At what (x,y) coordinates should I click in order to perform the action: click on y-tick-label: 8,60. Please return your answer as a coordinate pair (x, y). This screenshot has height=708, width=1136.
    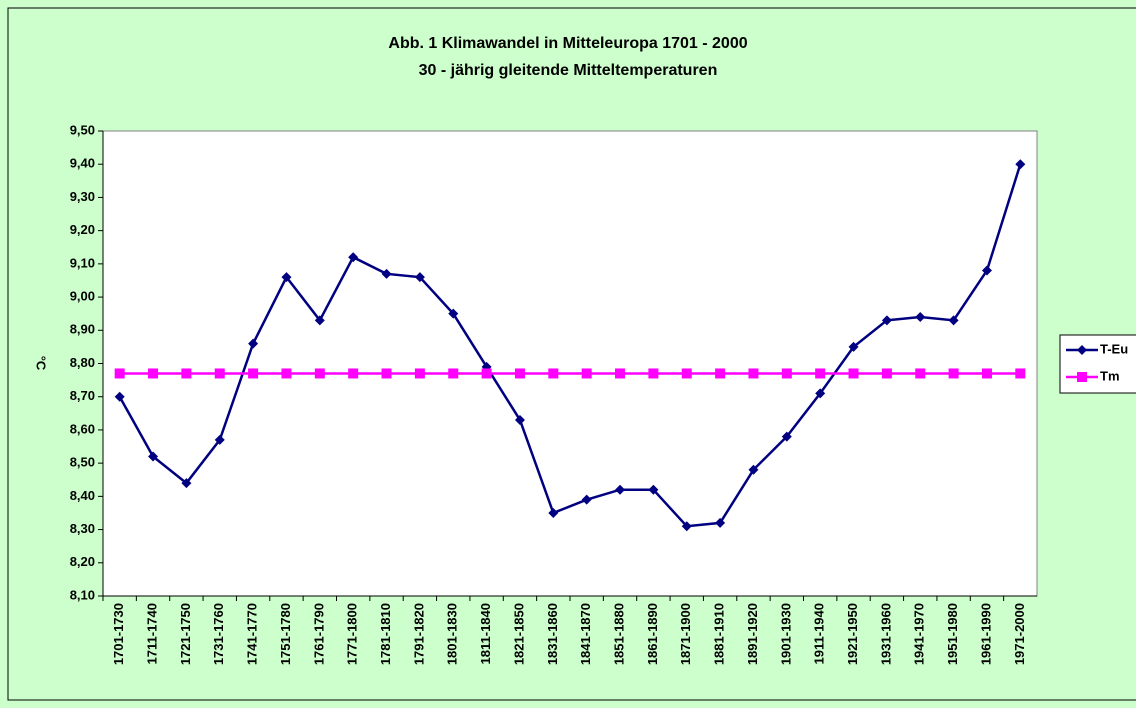
    Looking at the image, I should click on (82, 428).